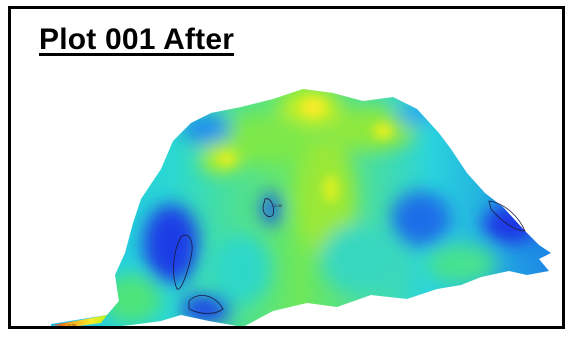 Image resolution: width=576 pixels, height=338 pixels. Describe the element at coordinates (175, 265) in the screenshot. I see `contour-labels: -0.30 -0.30` at that location.